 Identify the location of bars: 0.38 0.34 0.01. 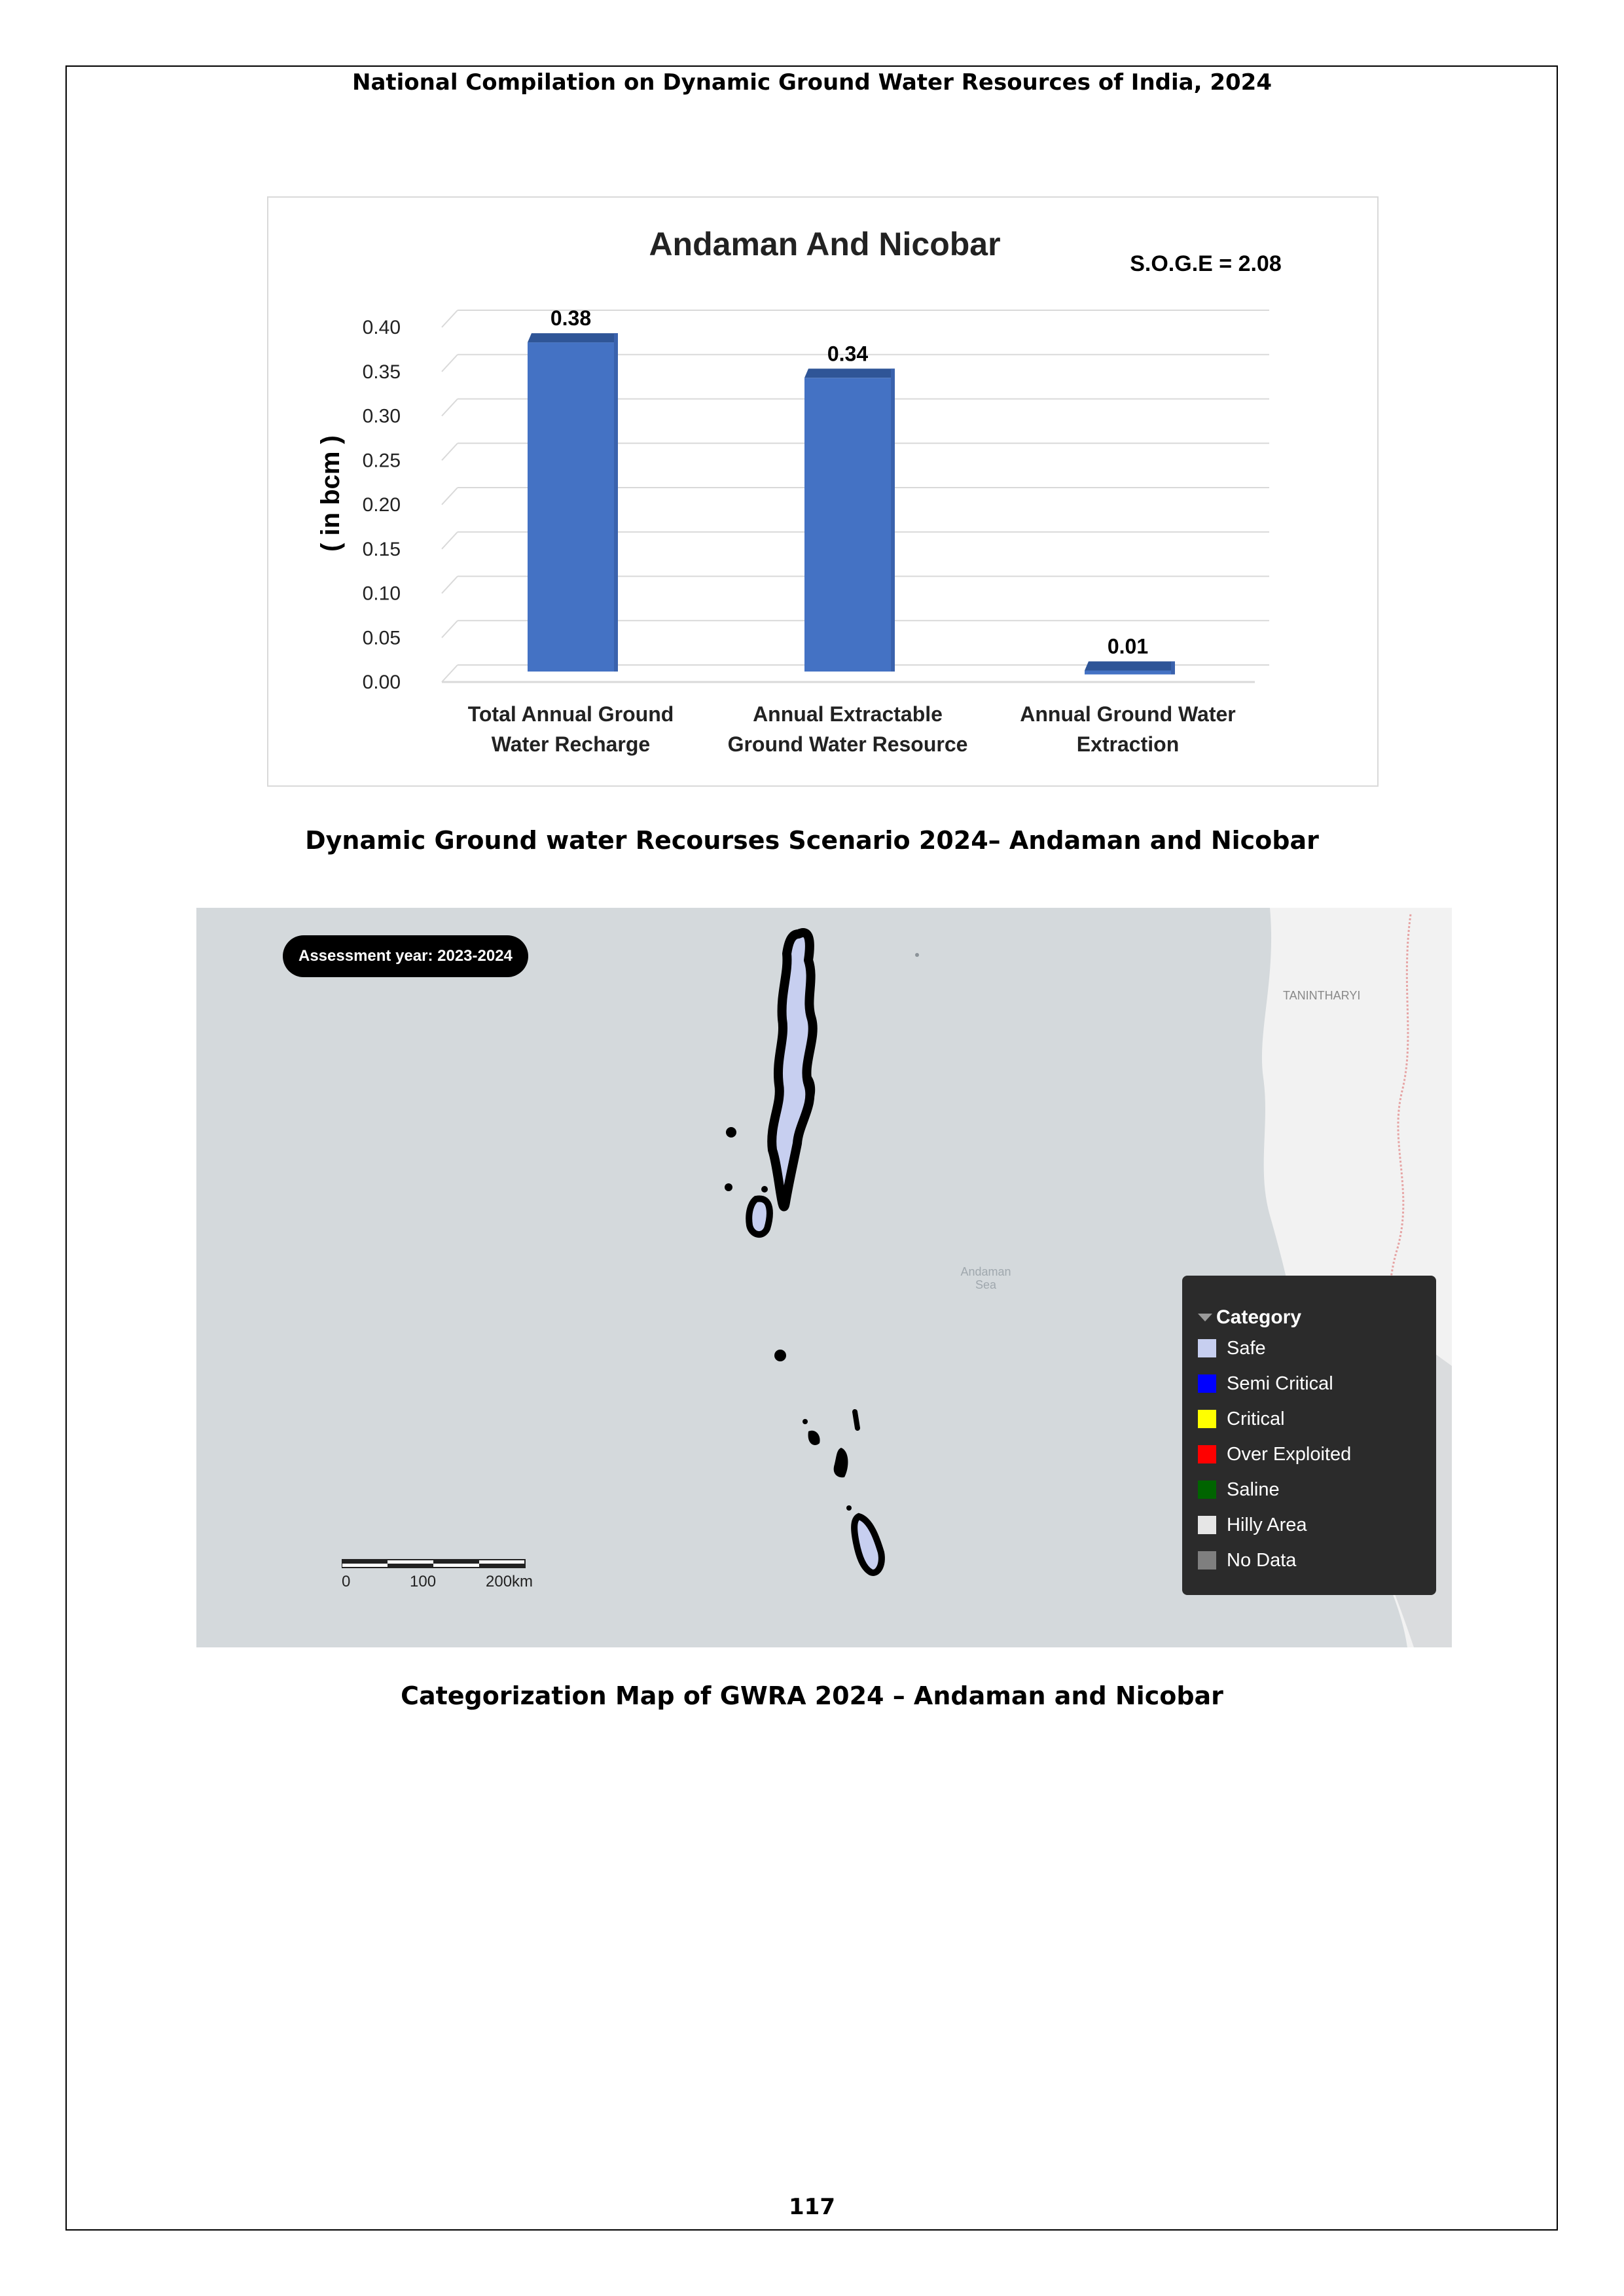
(851, 490).